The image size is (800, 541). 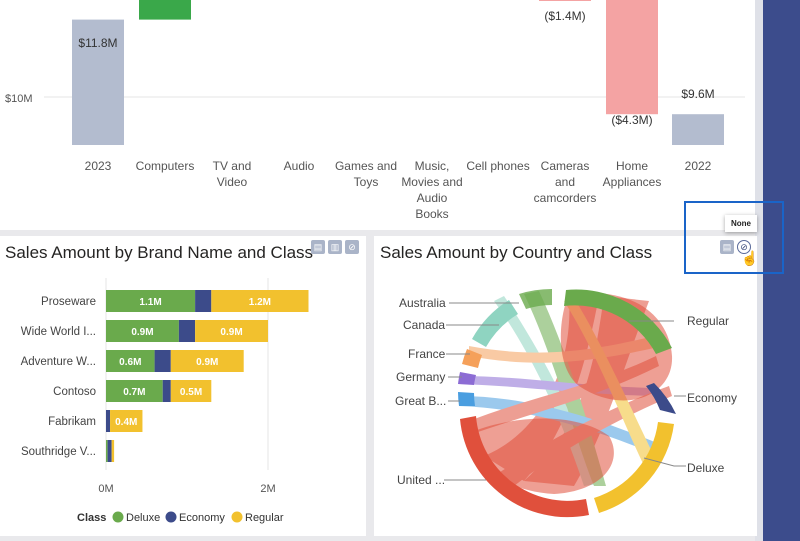 I want to click on x-category-label: Video, so click(x=232, y=182).